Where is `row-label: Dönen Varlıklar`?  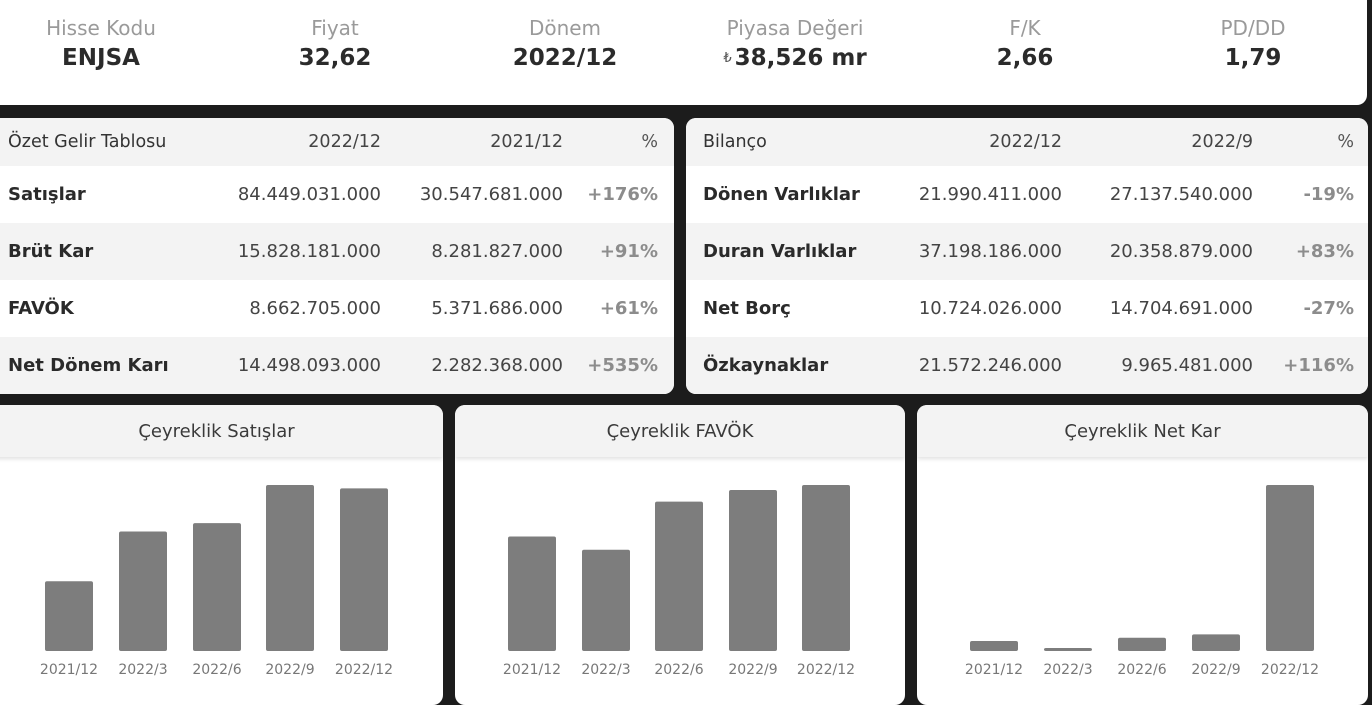 row-label: Dönen Varlıklar is located at coordinates (781, 194).